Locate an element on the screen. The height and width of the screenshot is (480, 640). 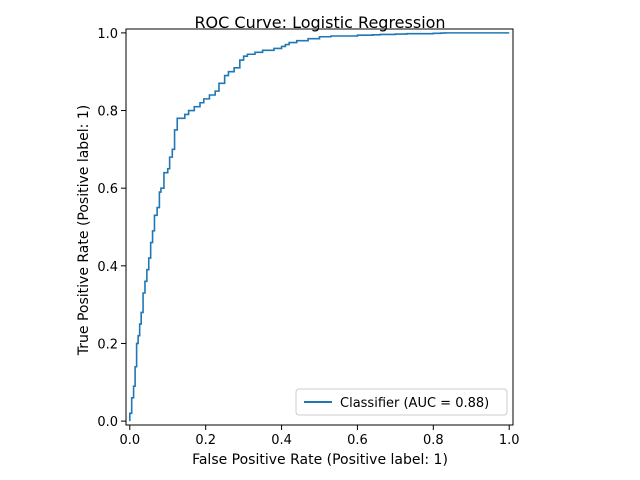
legend-box is located at coordinates (401, 402).